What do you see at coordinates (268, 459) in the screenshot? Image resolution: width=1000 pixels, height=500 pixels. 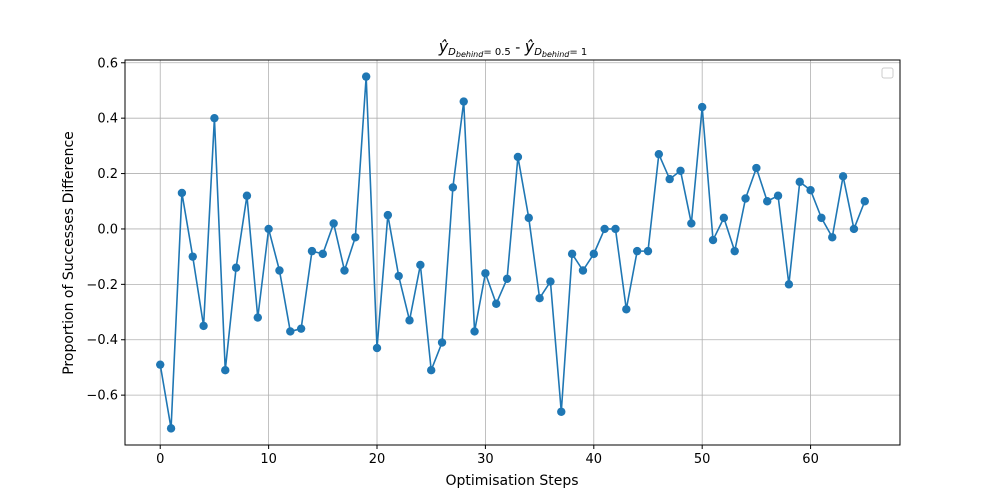 I see `x-tick-label: 10` at bounding box center [268, 459].